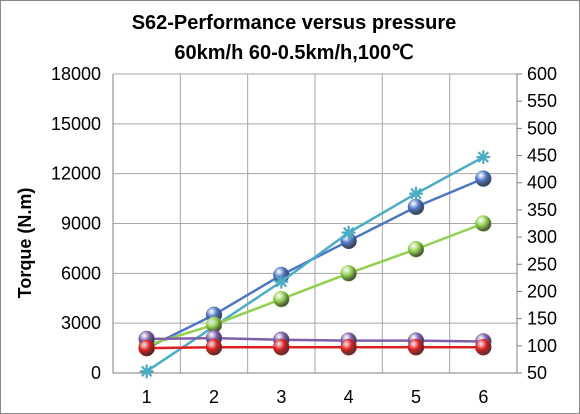 The width and height of the screenshot is (580, 414). What do you see at coordinates (76, 74) in the screenshot?
I see `y-tick-label: 18000` at bounding box center [76, 74].